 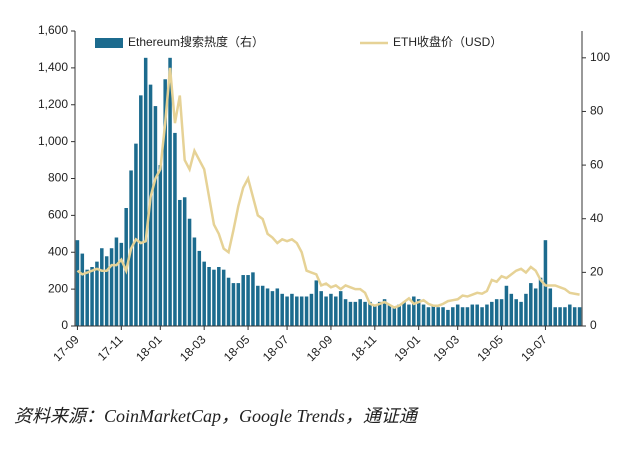 What do you see at coordinates (490, 348) in the screenshot?
I see `x-tick-label: 19-05` at bounding box center [490, 348].